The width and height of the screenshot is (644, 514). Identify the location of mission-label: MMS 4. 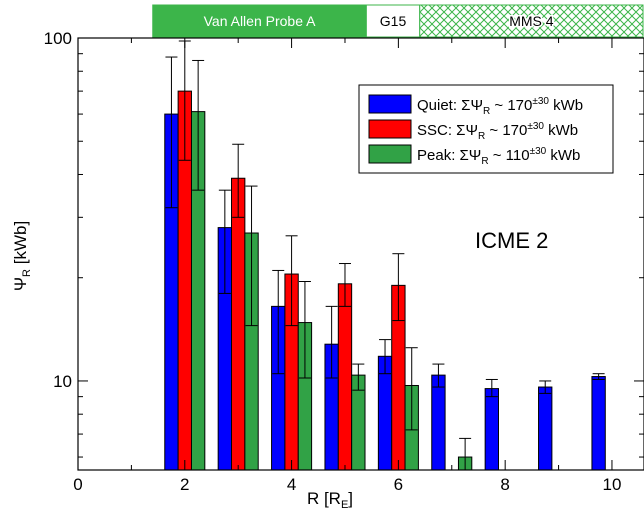
(531, 21).